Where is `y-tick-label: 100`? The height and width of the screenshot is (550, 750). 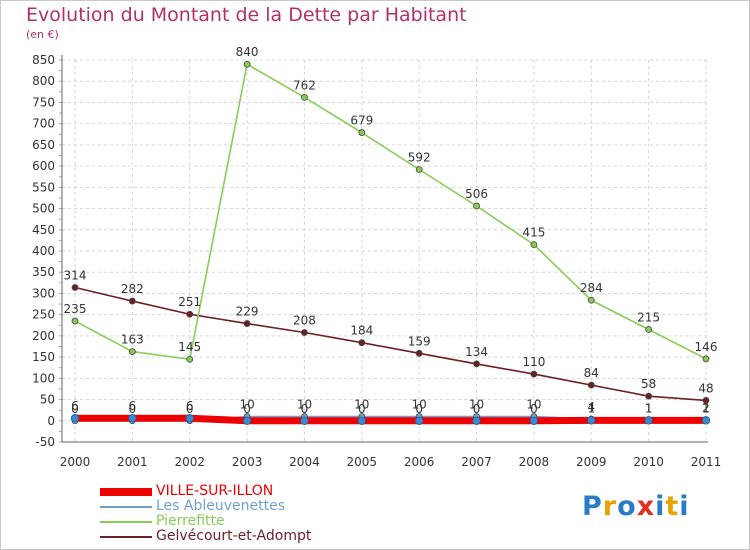
y-tick-label: 100 is located at coordinates (43, 378).